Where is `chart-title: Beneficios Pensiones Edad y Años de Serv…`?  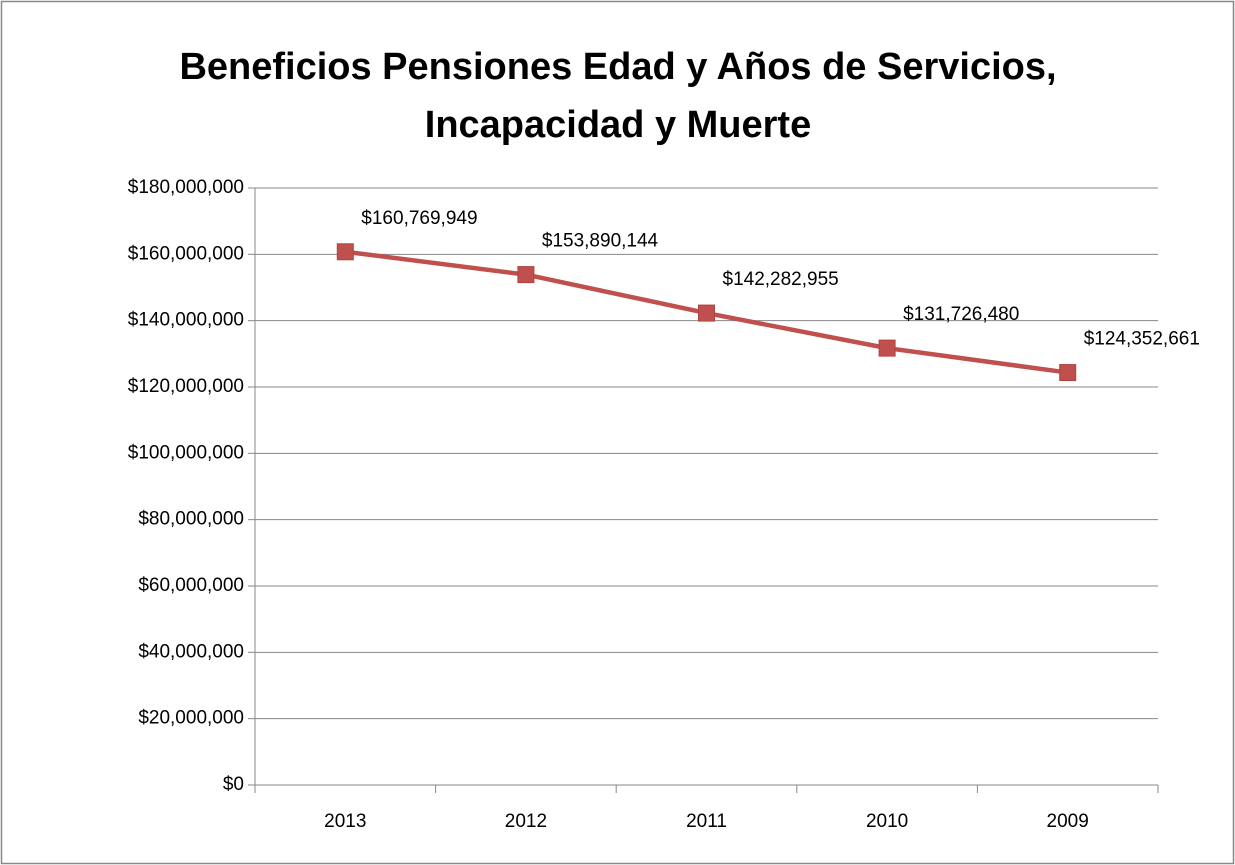 chart-title: Beneficios Pensiones Edad y Años de Serv… is located at coordinates (618, 96).